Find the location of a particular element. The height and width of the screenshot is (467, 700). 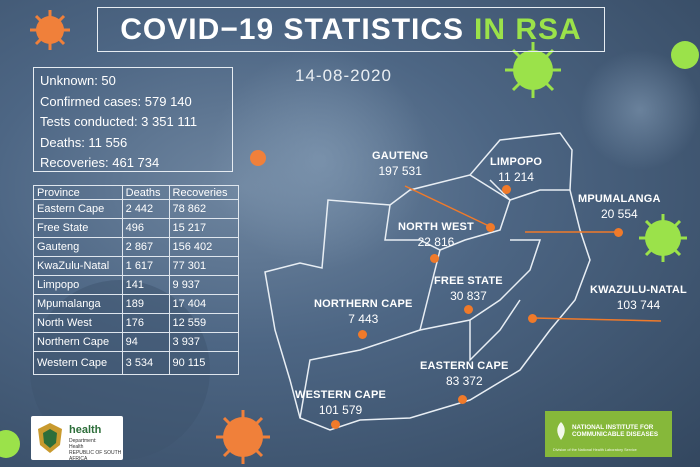

nicd-emblem-icon is located at coordinates (561, 431).